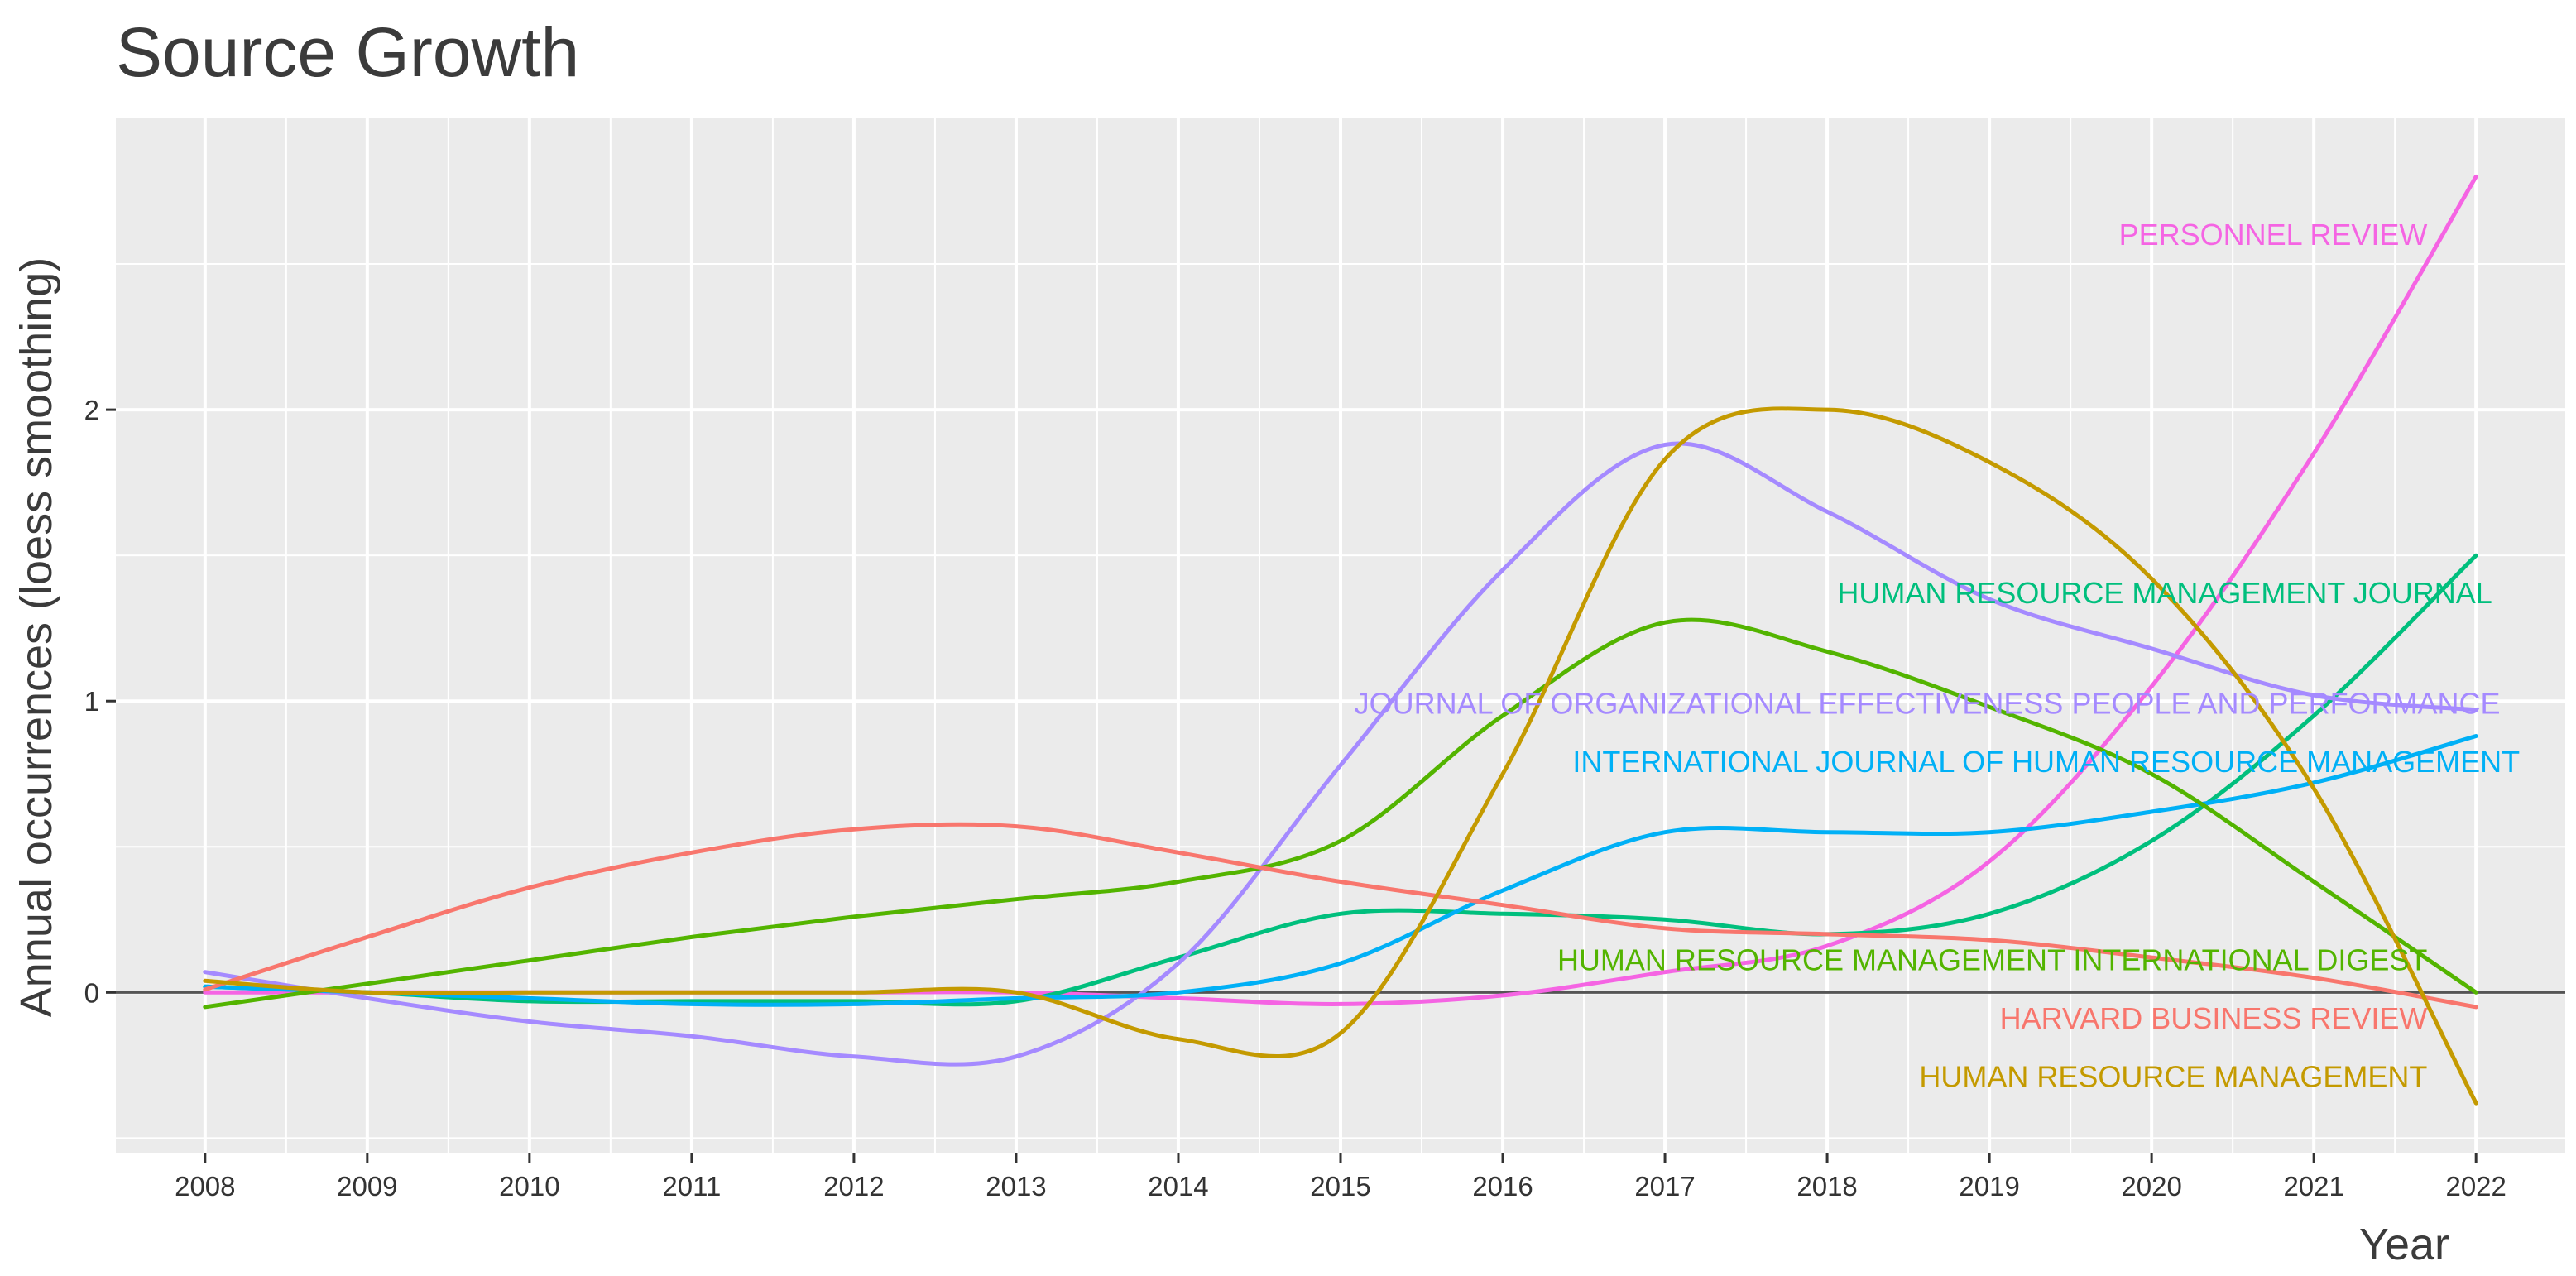 This screenshot has height=1276, width=2576. I want to click on y-tick-label: 1, so click(92, 701).